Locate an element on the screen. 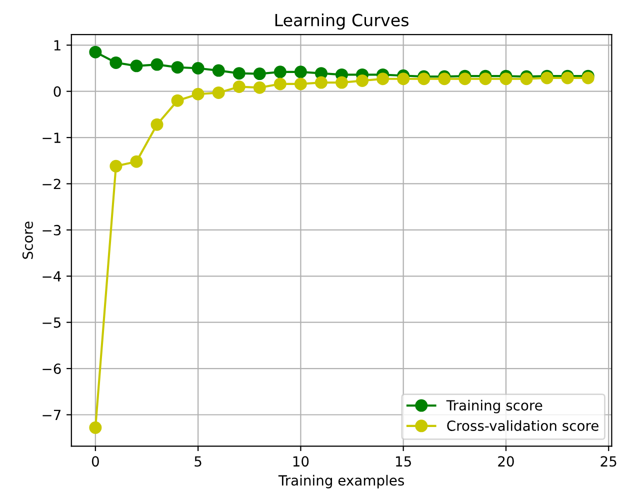 This screenshot has height=493, width=621. chart-title: Learning Curves is located at coordinates (341, 22).